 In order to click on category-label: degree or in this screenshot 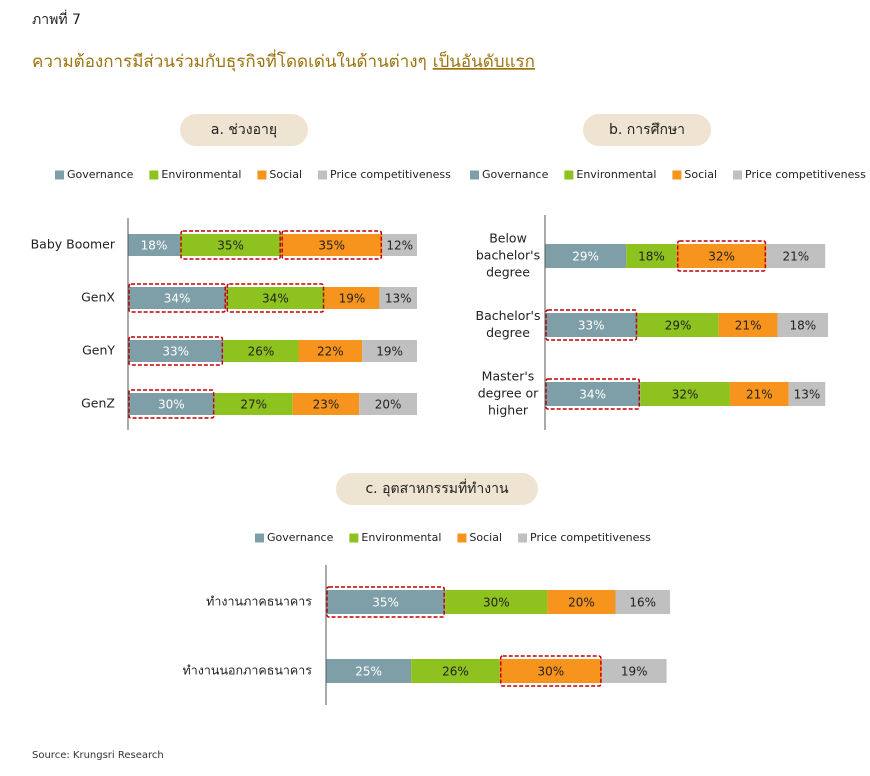, I will do `click(508, 393)`.